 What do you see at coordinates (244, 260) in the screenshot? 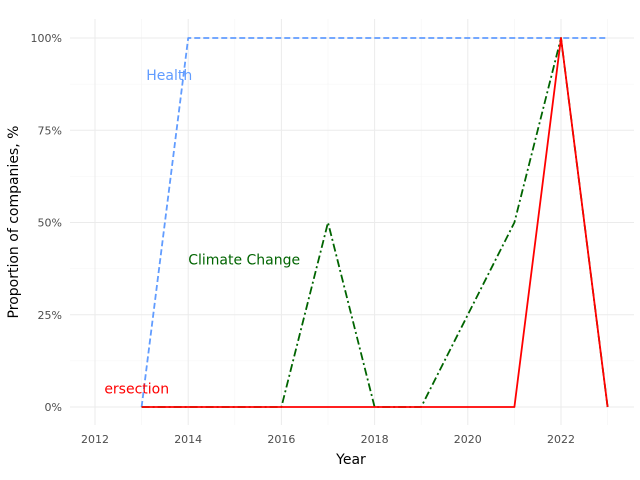
I see `series-label-climate-change: Climate Change` at bounding box center [244, 260].